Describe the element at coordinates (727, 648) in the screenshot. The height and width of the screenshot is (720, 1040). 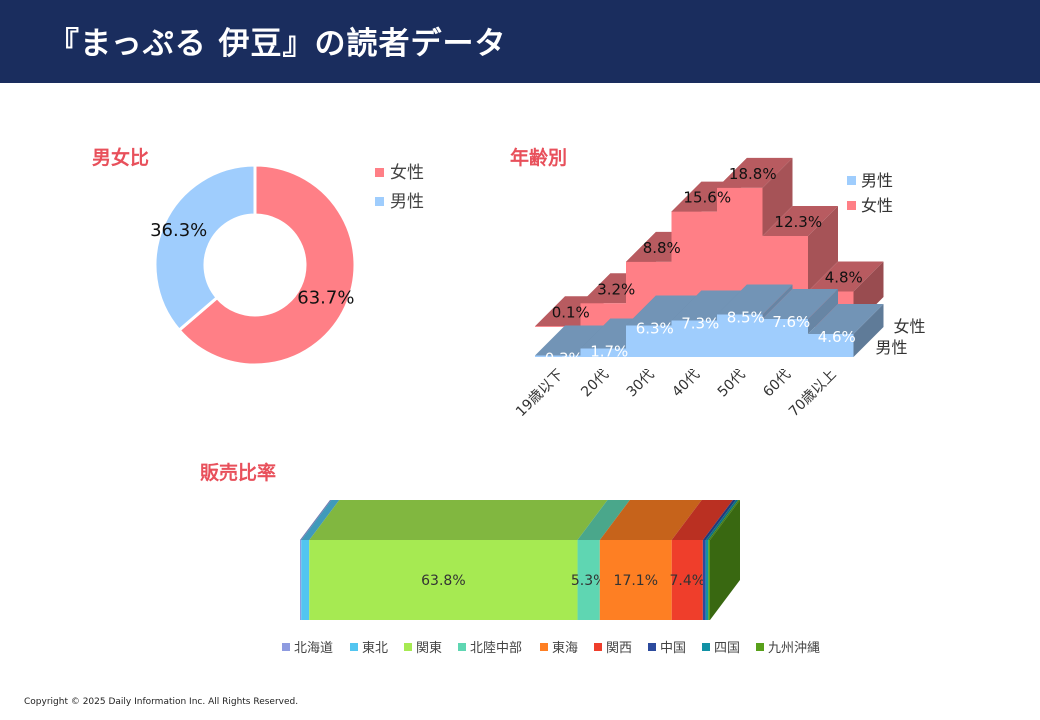
I see `sales-legend-label-7: 四国` at that location.